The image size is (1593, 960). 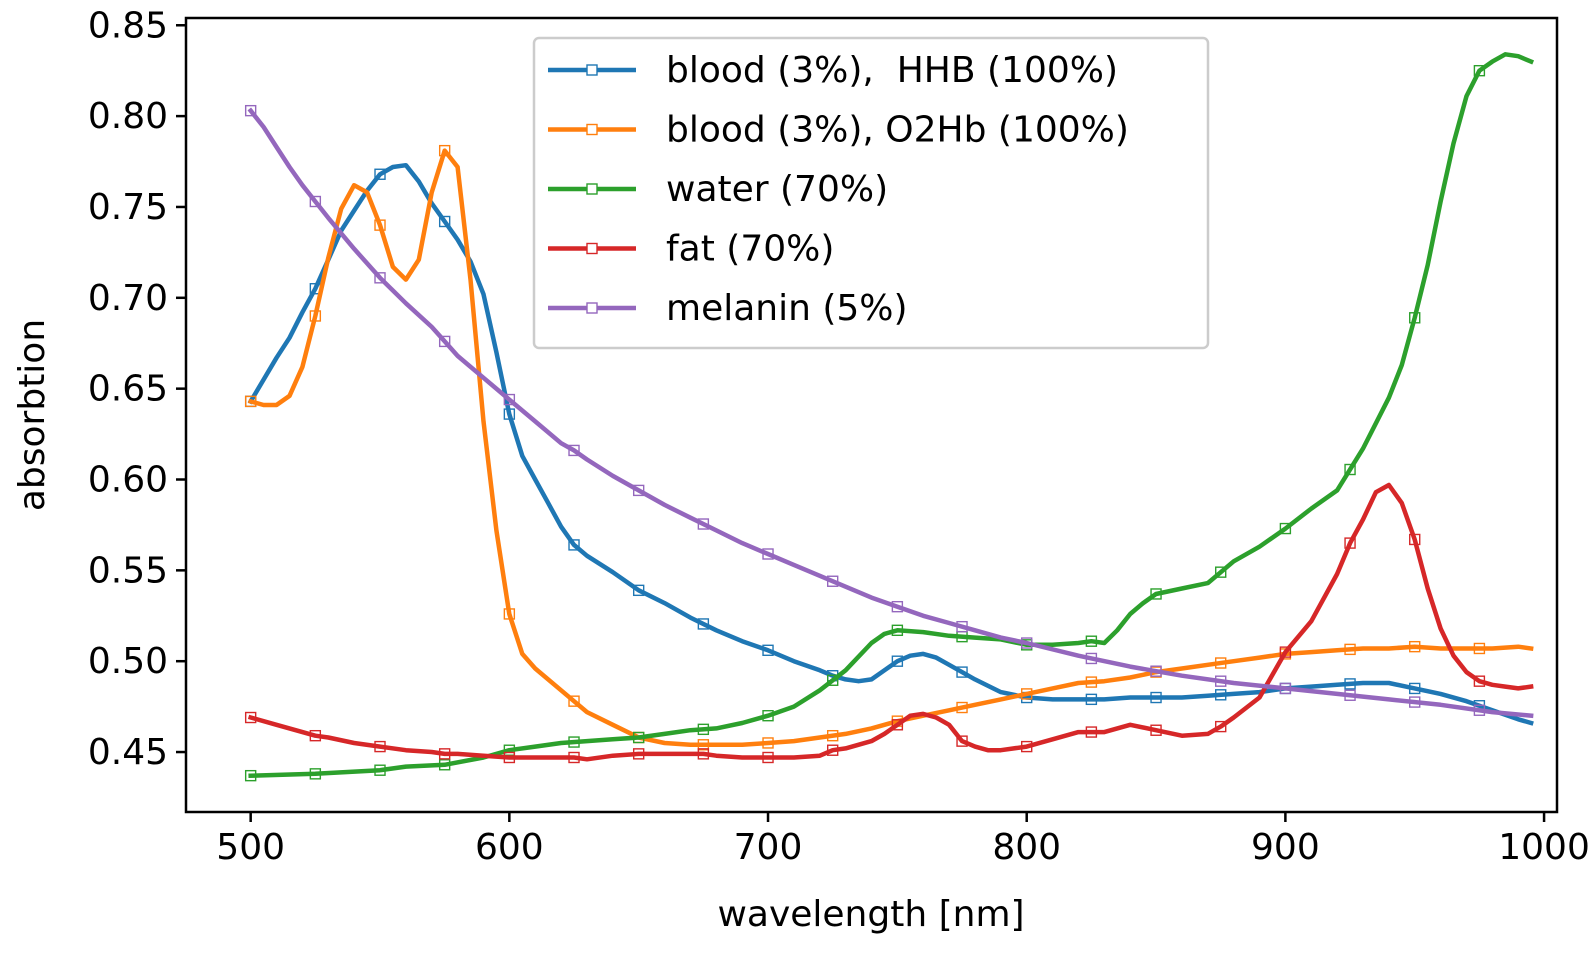 What do you see at coordinates (897, 130) in the screenshot?
I see `legend-label: blood (3%), O2Hb (100%)` at bounding box center [897, 130].